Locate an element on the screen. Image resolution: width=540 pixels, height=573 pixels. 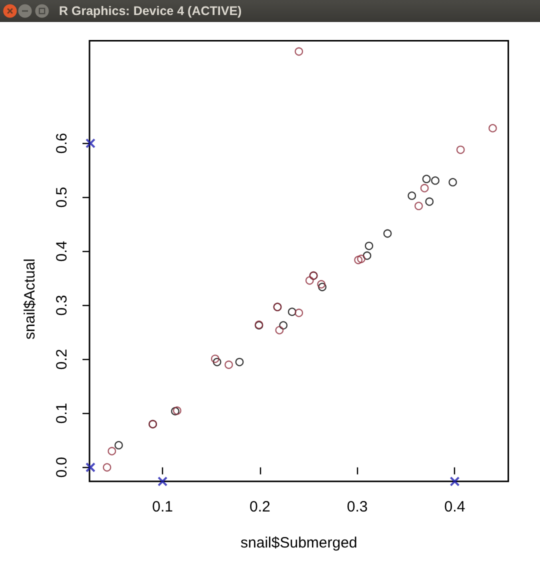
x-tick-label: 0.3 is located at coordinates (357, 507).